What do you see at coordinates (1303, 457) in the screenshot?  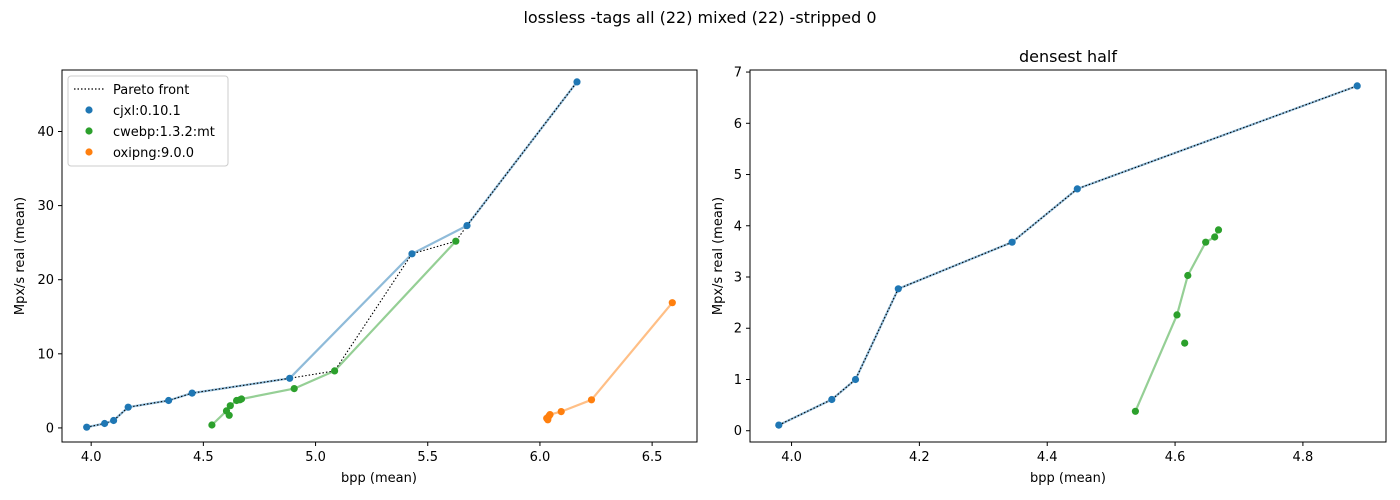 I see `x-tick-label-right: 4.8` at bounding box center [1303, 457].